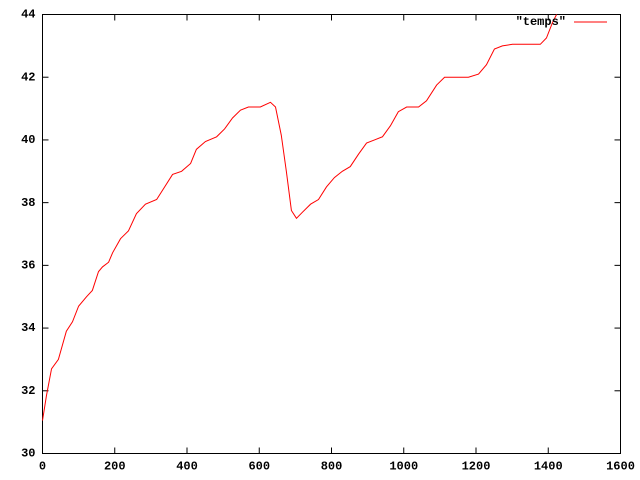  I want to click on y-tick-label: 30, so click(28, 454).